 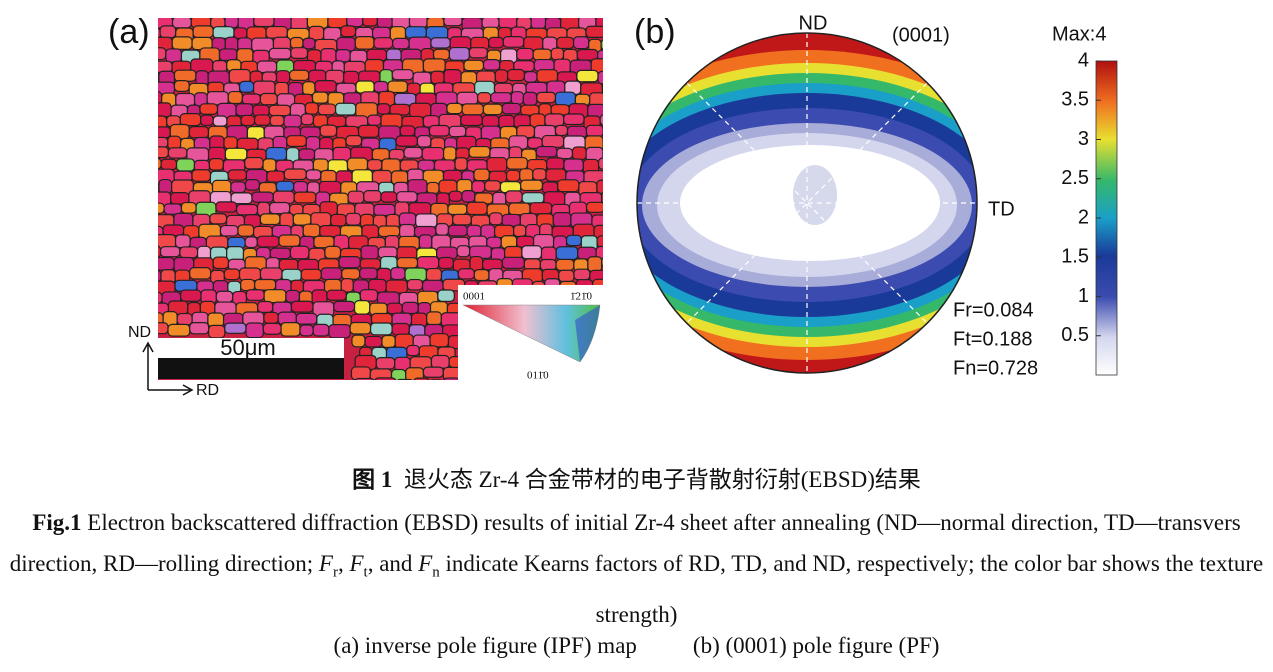 I want to click on kearns-factor: Fn=0.728, so click(x=995, y=368).